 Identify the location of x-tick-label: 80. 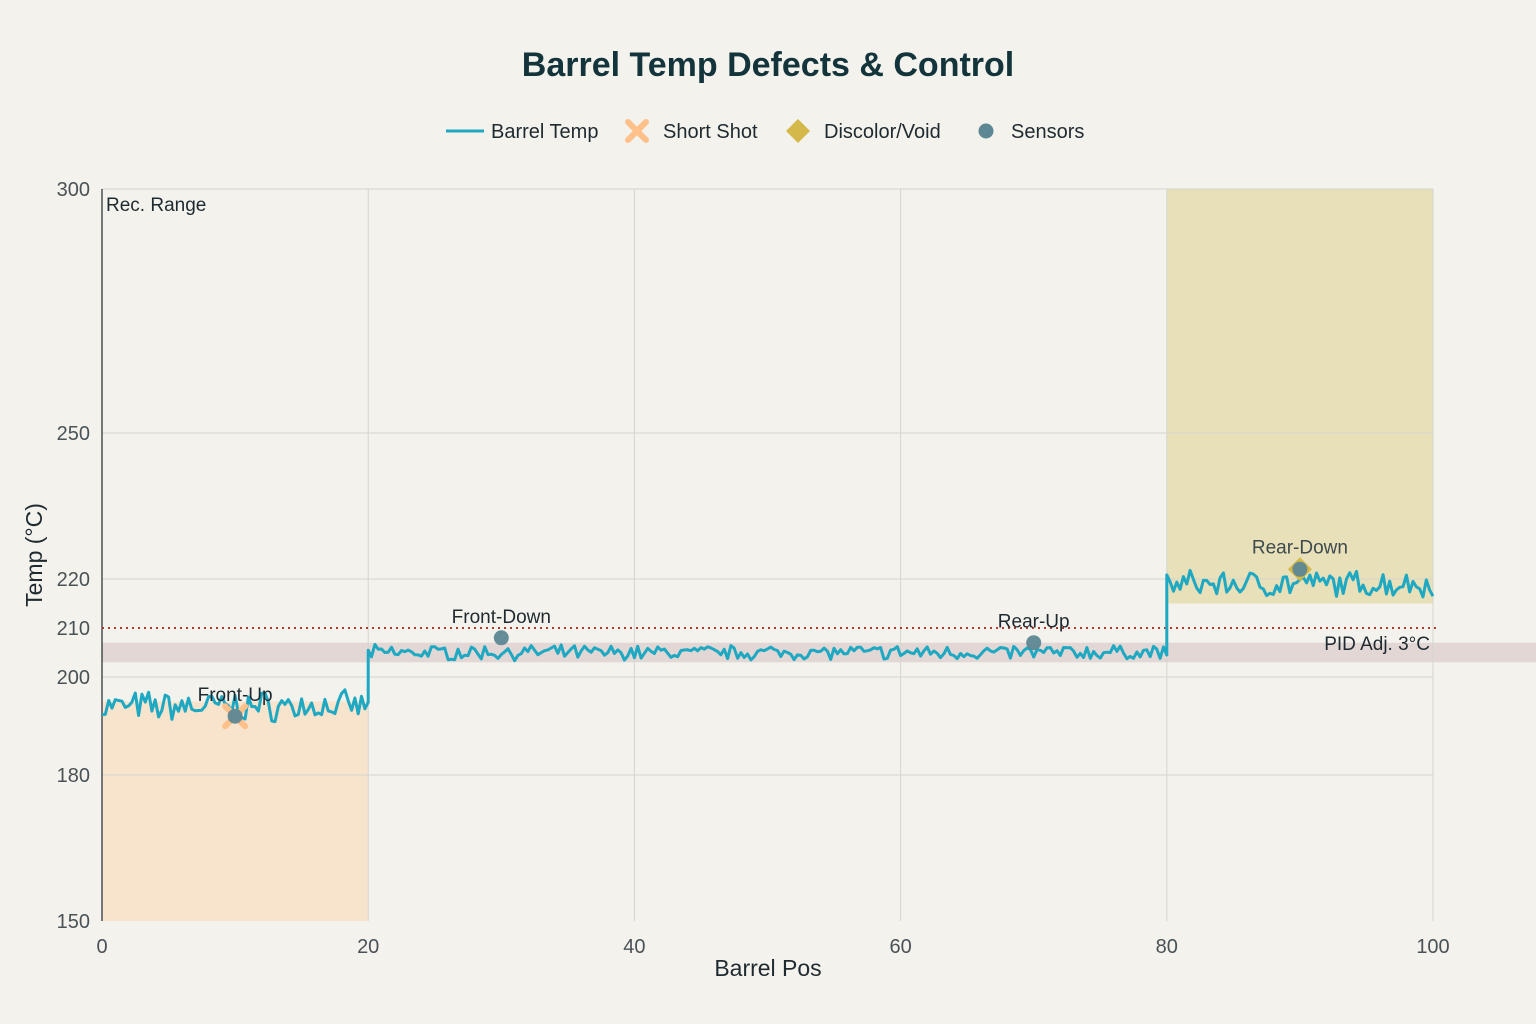
(1167, 947).